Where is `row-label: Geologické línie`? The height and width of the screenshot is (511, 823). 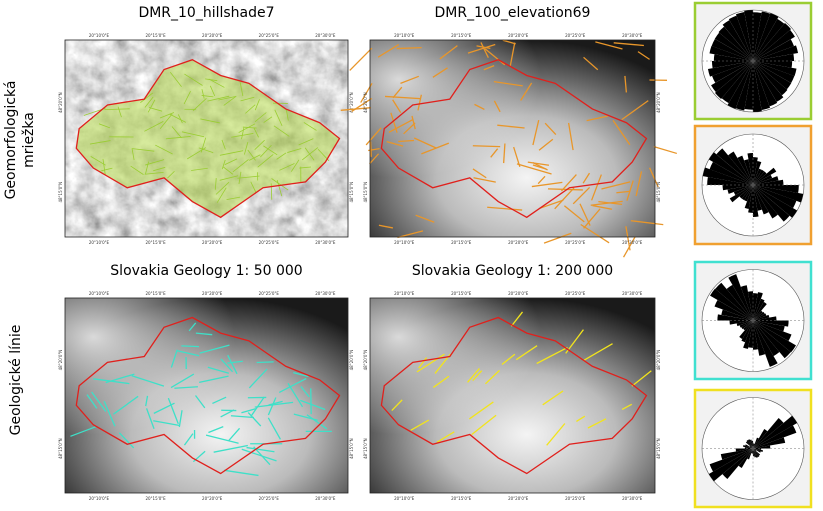 row-label: Geologické línie is located at coordinates (16, 380).